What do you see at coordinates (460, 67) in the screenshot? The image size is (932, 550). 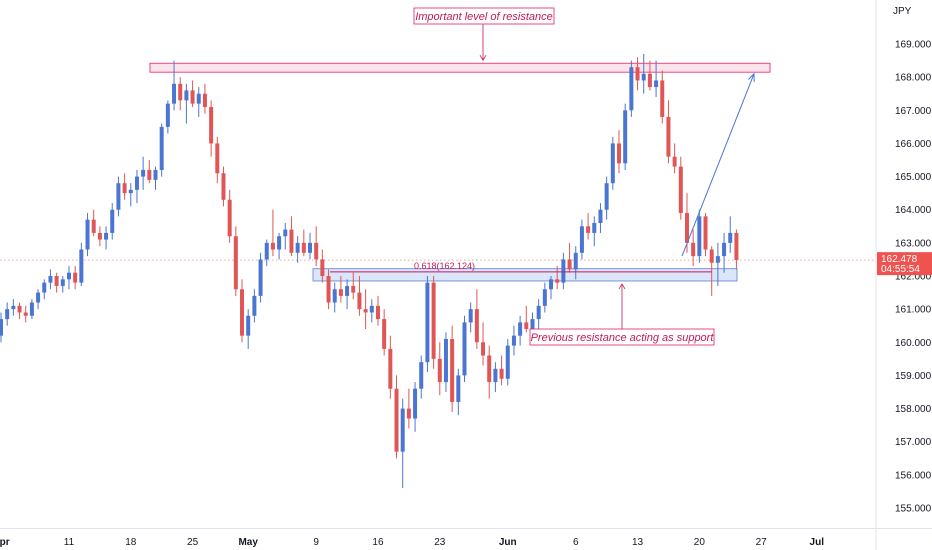 I see `resistance-zone` at bounding box center [460, 67].